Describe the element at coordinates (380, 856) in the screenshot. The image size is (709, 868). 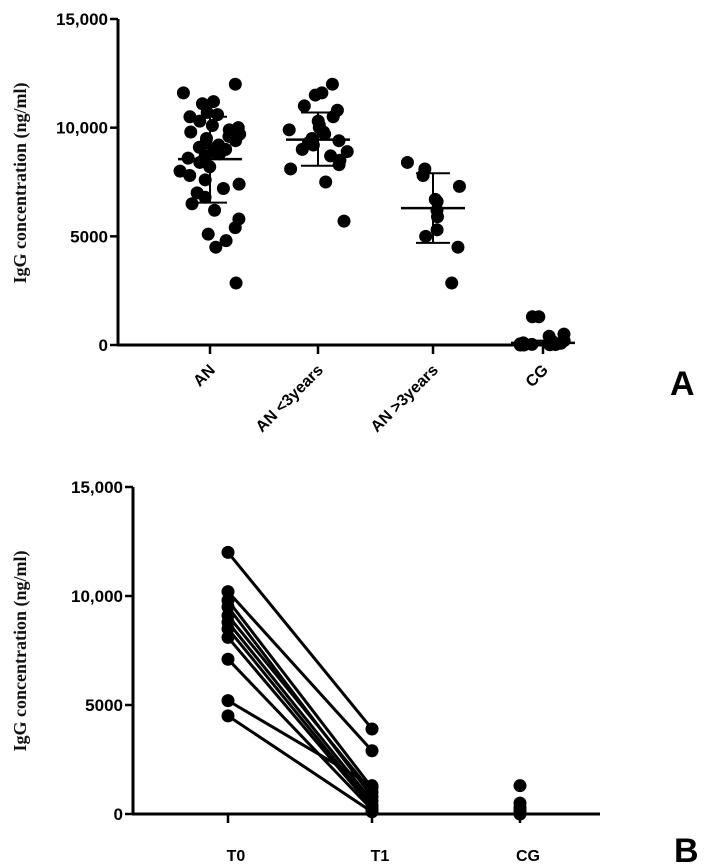
I see `panel-b-category-label: T1` at that location.